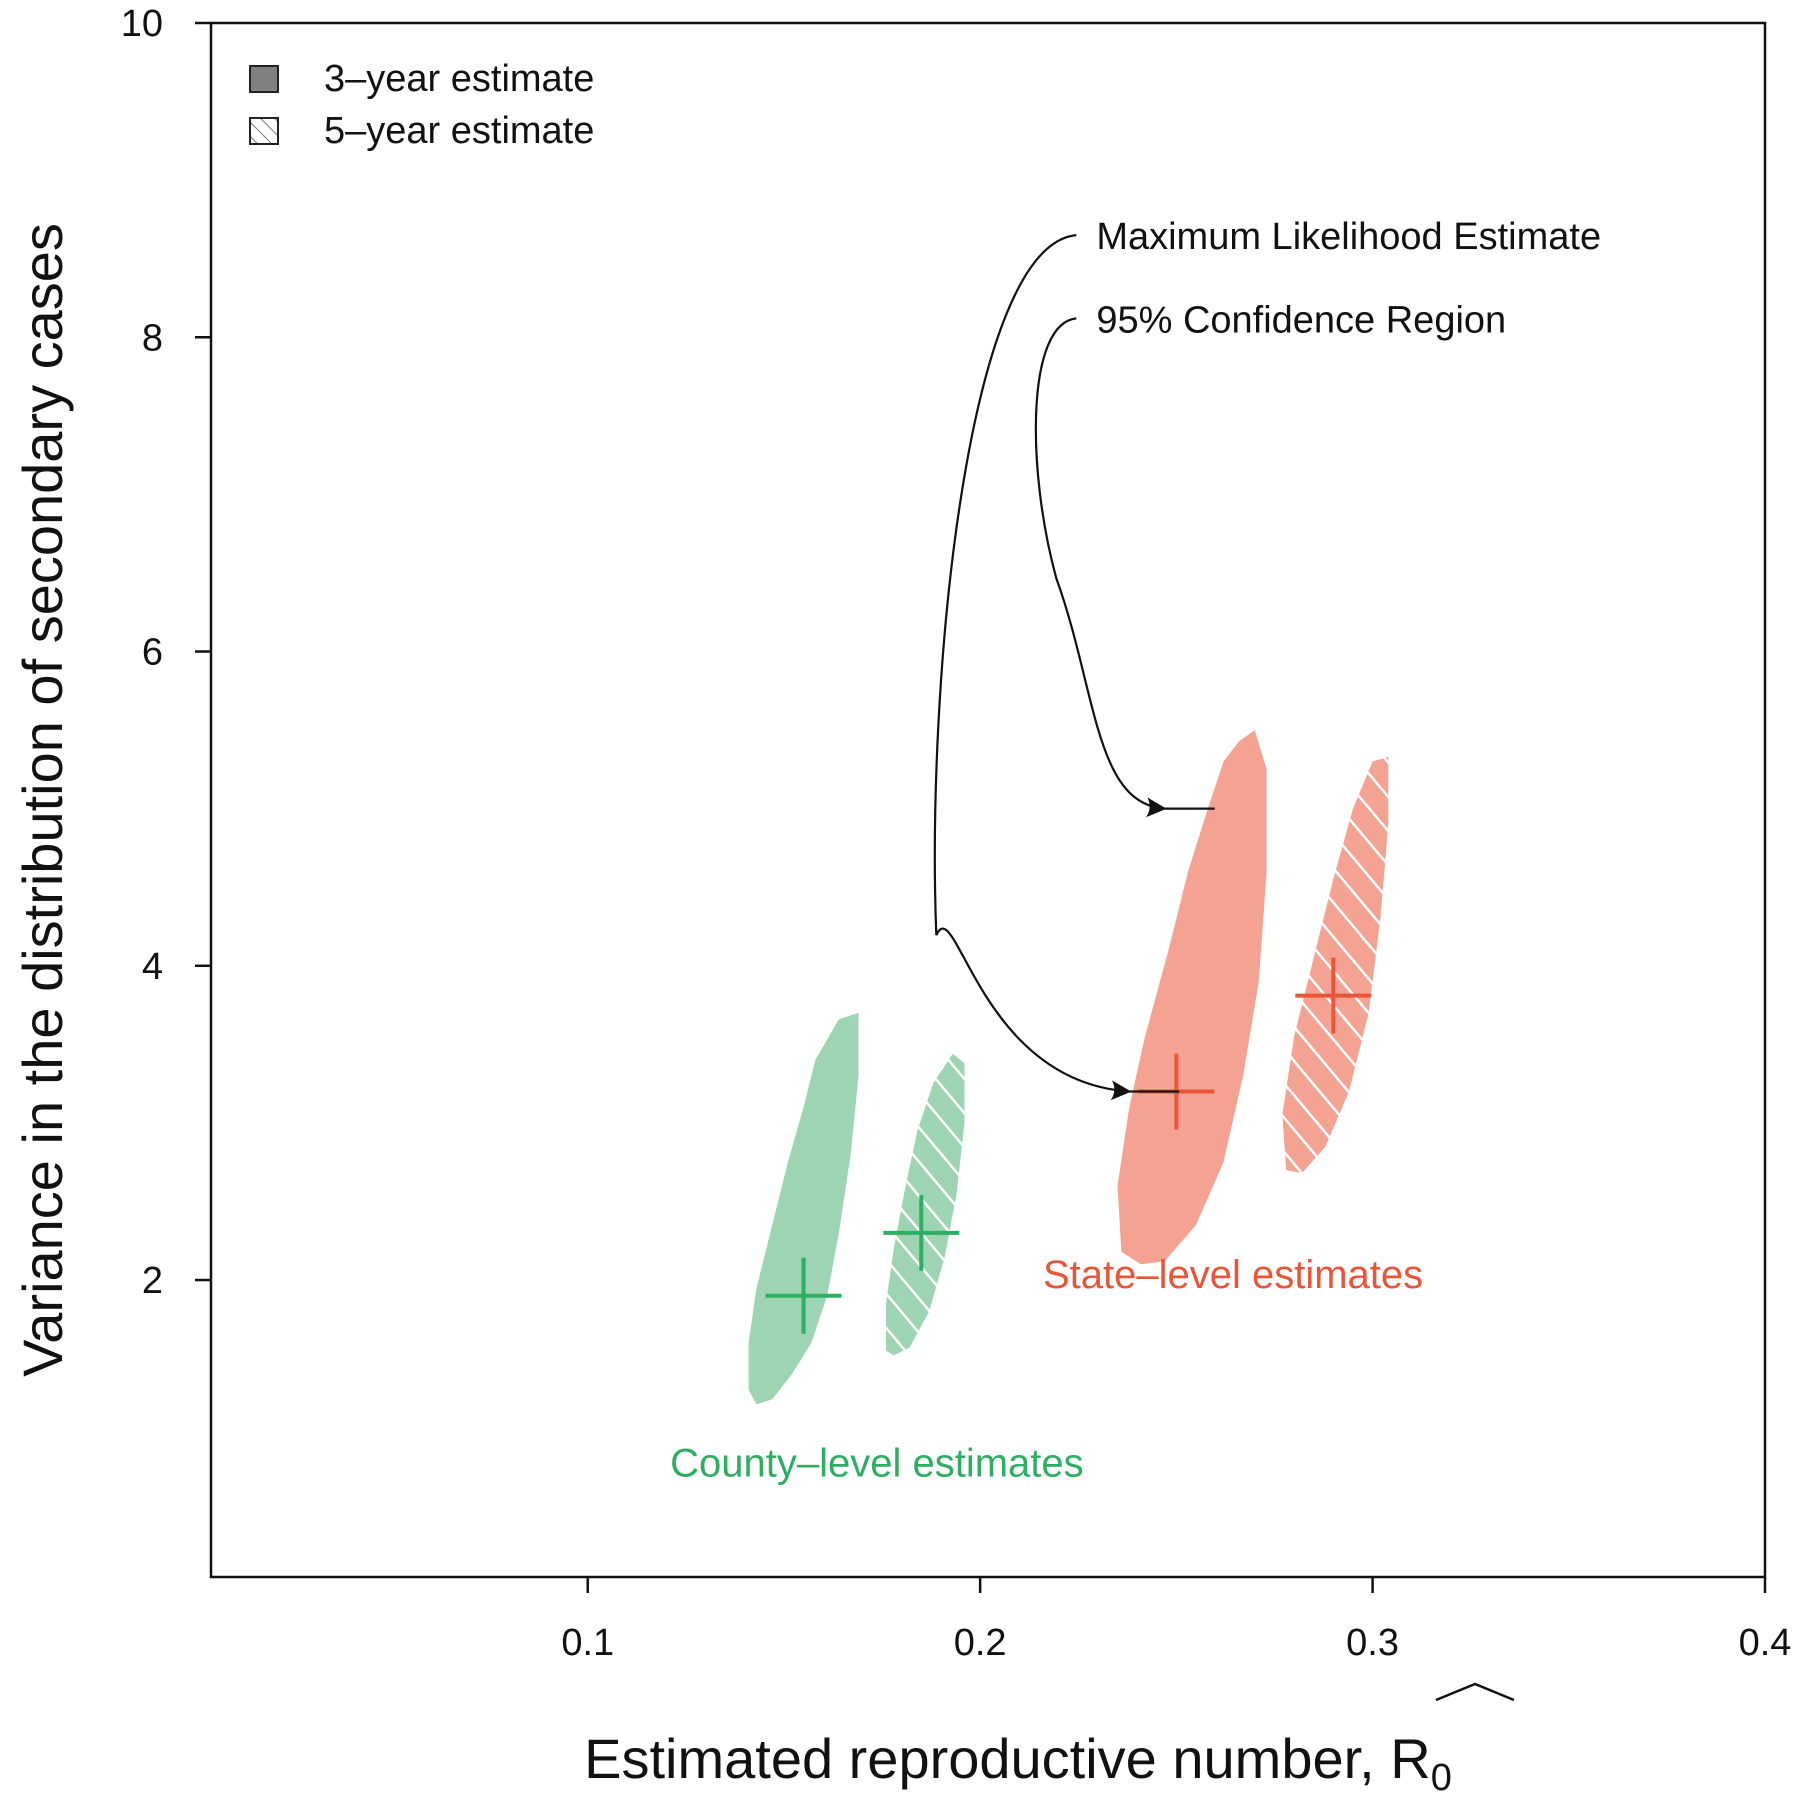  I want to click on y-tick-label: 6, so click(152, 653).